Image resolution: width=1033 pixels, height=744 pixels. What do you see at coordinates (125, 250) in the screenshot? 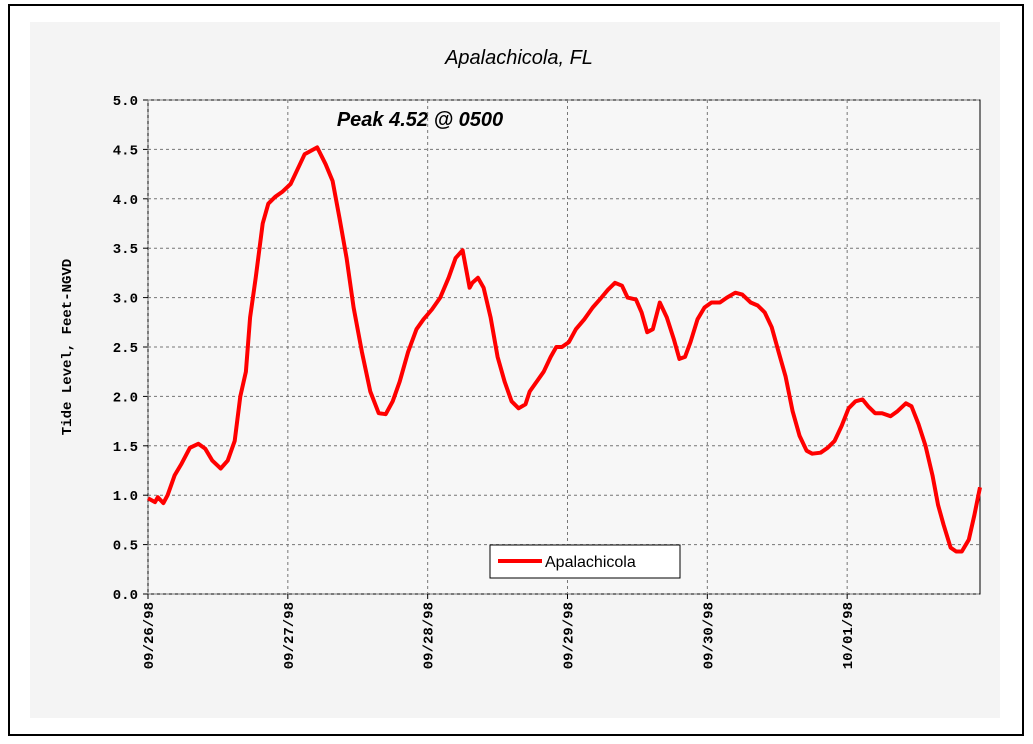
I see `y-tick-label: 3.5` at bounding box center [125, 250].